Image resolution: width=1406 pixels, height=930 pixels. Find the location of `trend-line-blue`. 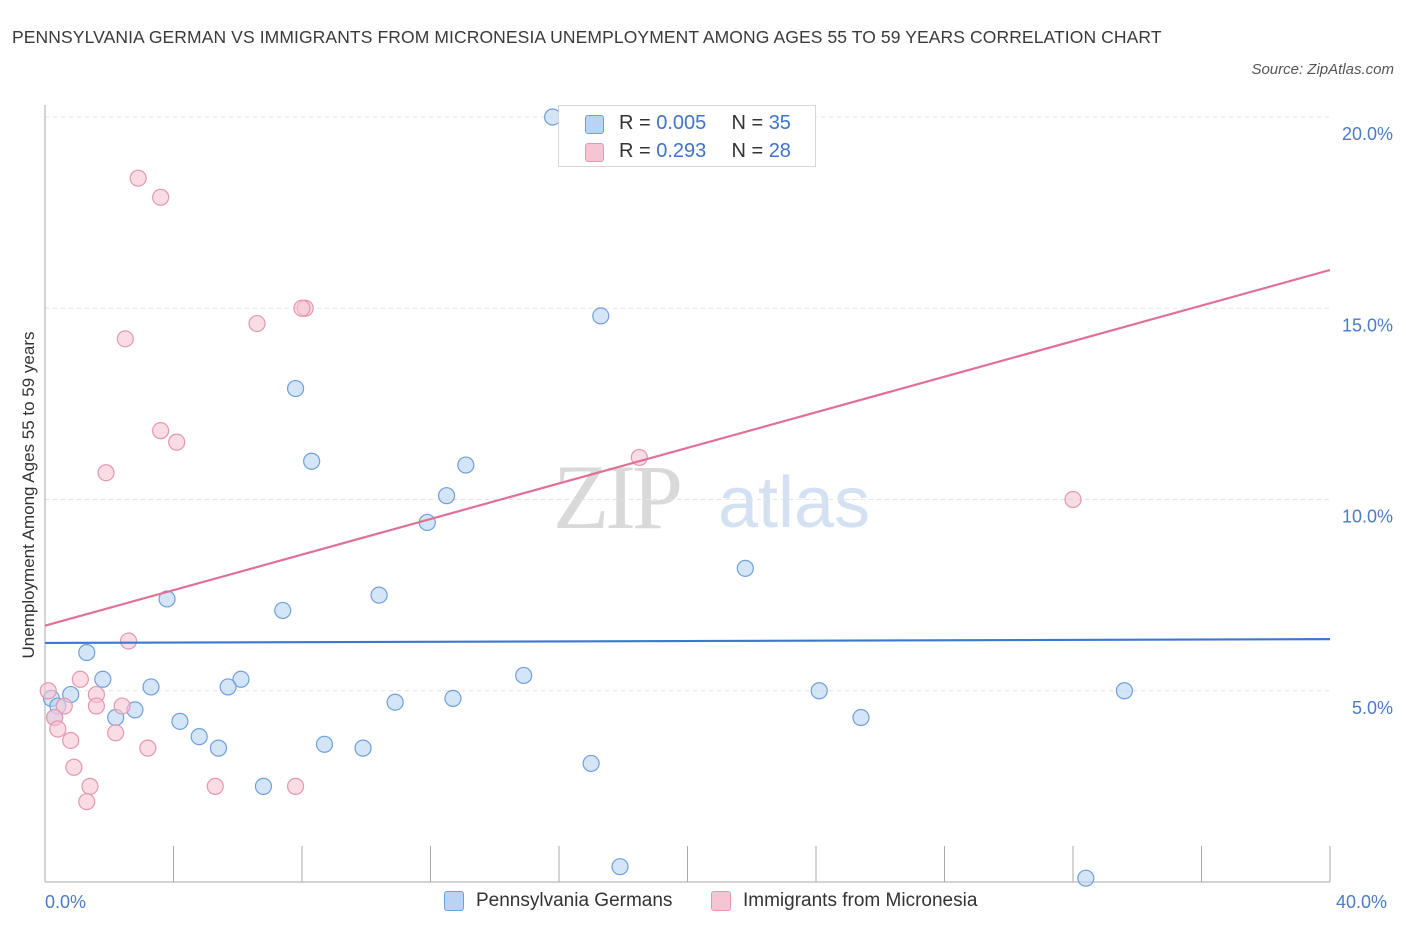

trend-line-blue is located at coordinates (687, 641).